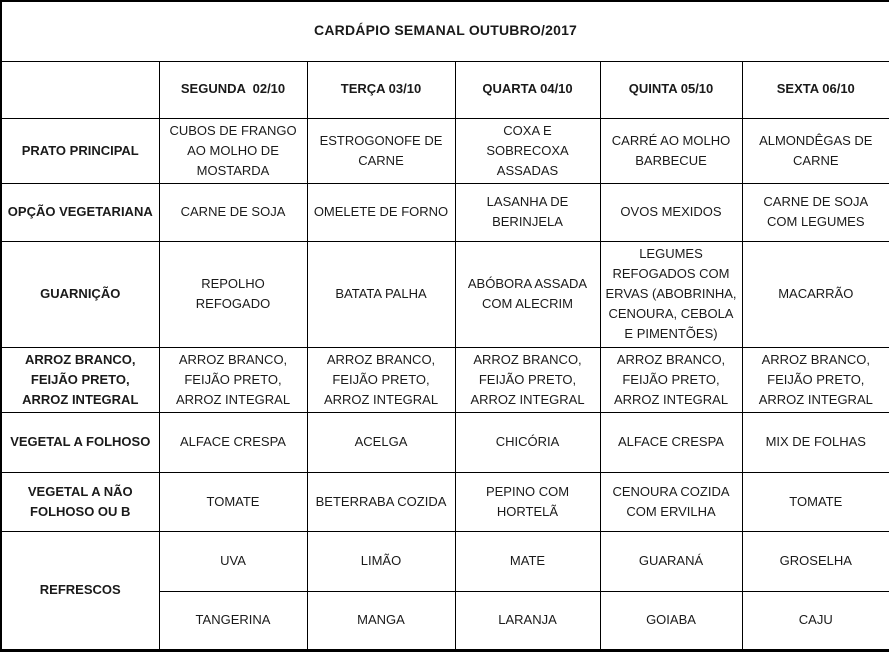  Describe the element at coordinates (527, 443) in the screenshot. I see `menu-cell: CHICÓRIA` at that location.